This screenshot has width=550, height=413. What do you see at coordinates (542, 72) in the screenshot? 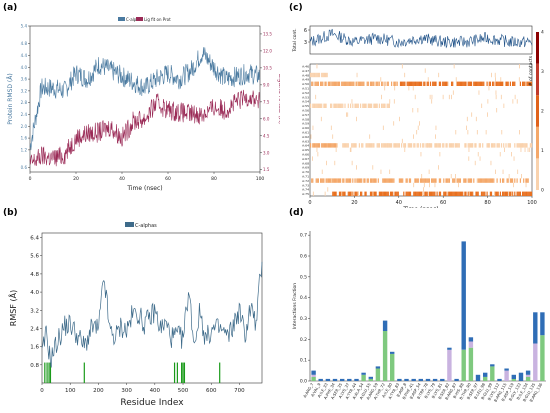
I see `colorbar-tick-label: 3` at bounding box center [542, 72].